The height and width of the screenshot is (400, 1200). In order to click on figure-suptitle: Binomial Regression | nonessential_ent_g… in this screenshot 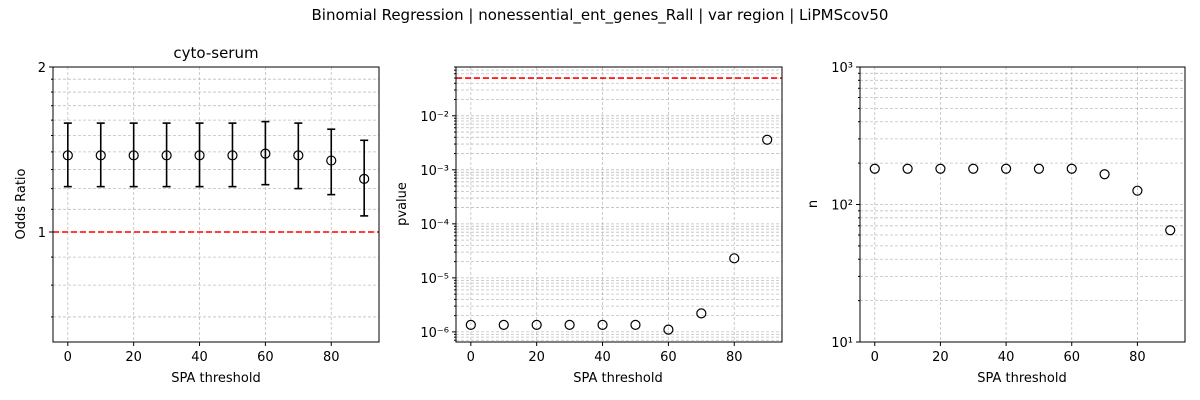, I will do `click(600, 15)`.